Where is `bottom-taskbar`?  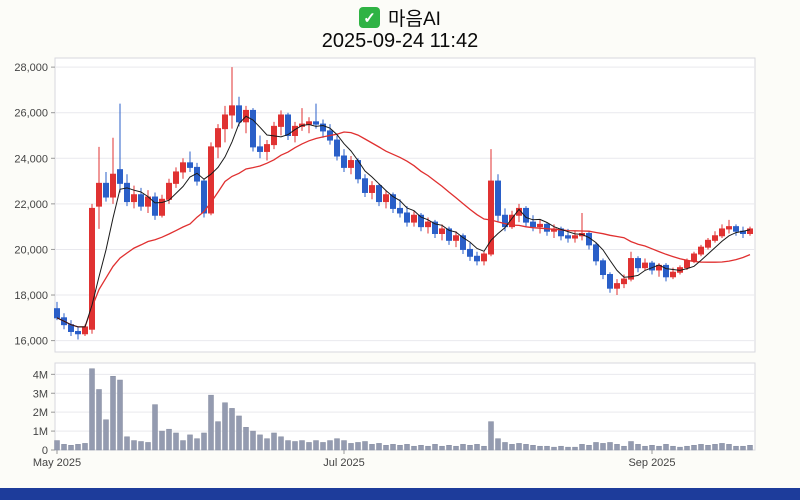 bottom-taskbar is located at coordinates (400, 494).